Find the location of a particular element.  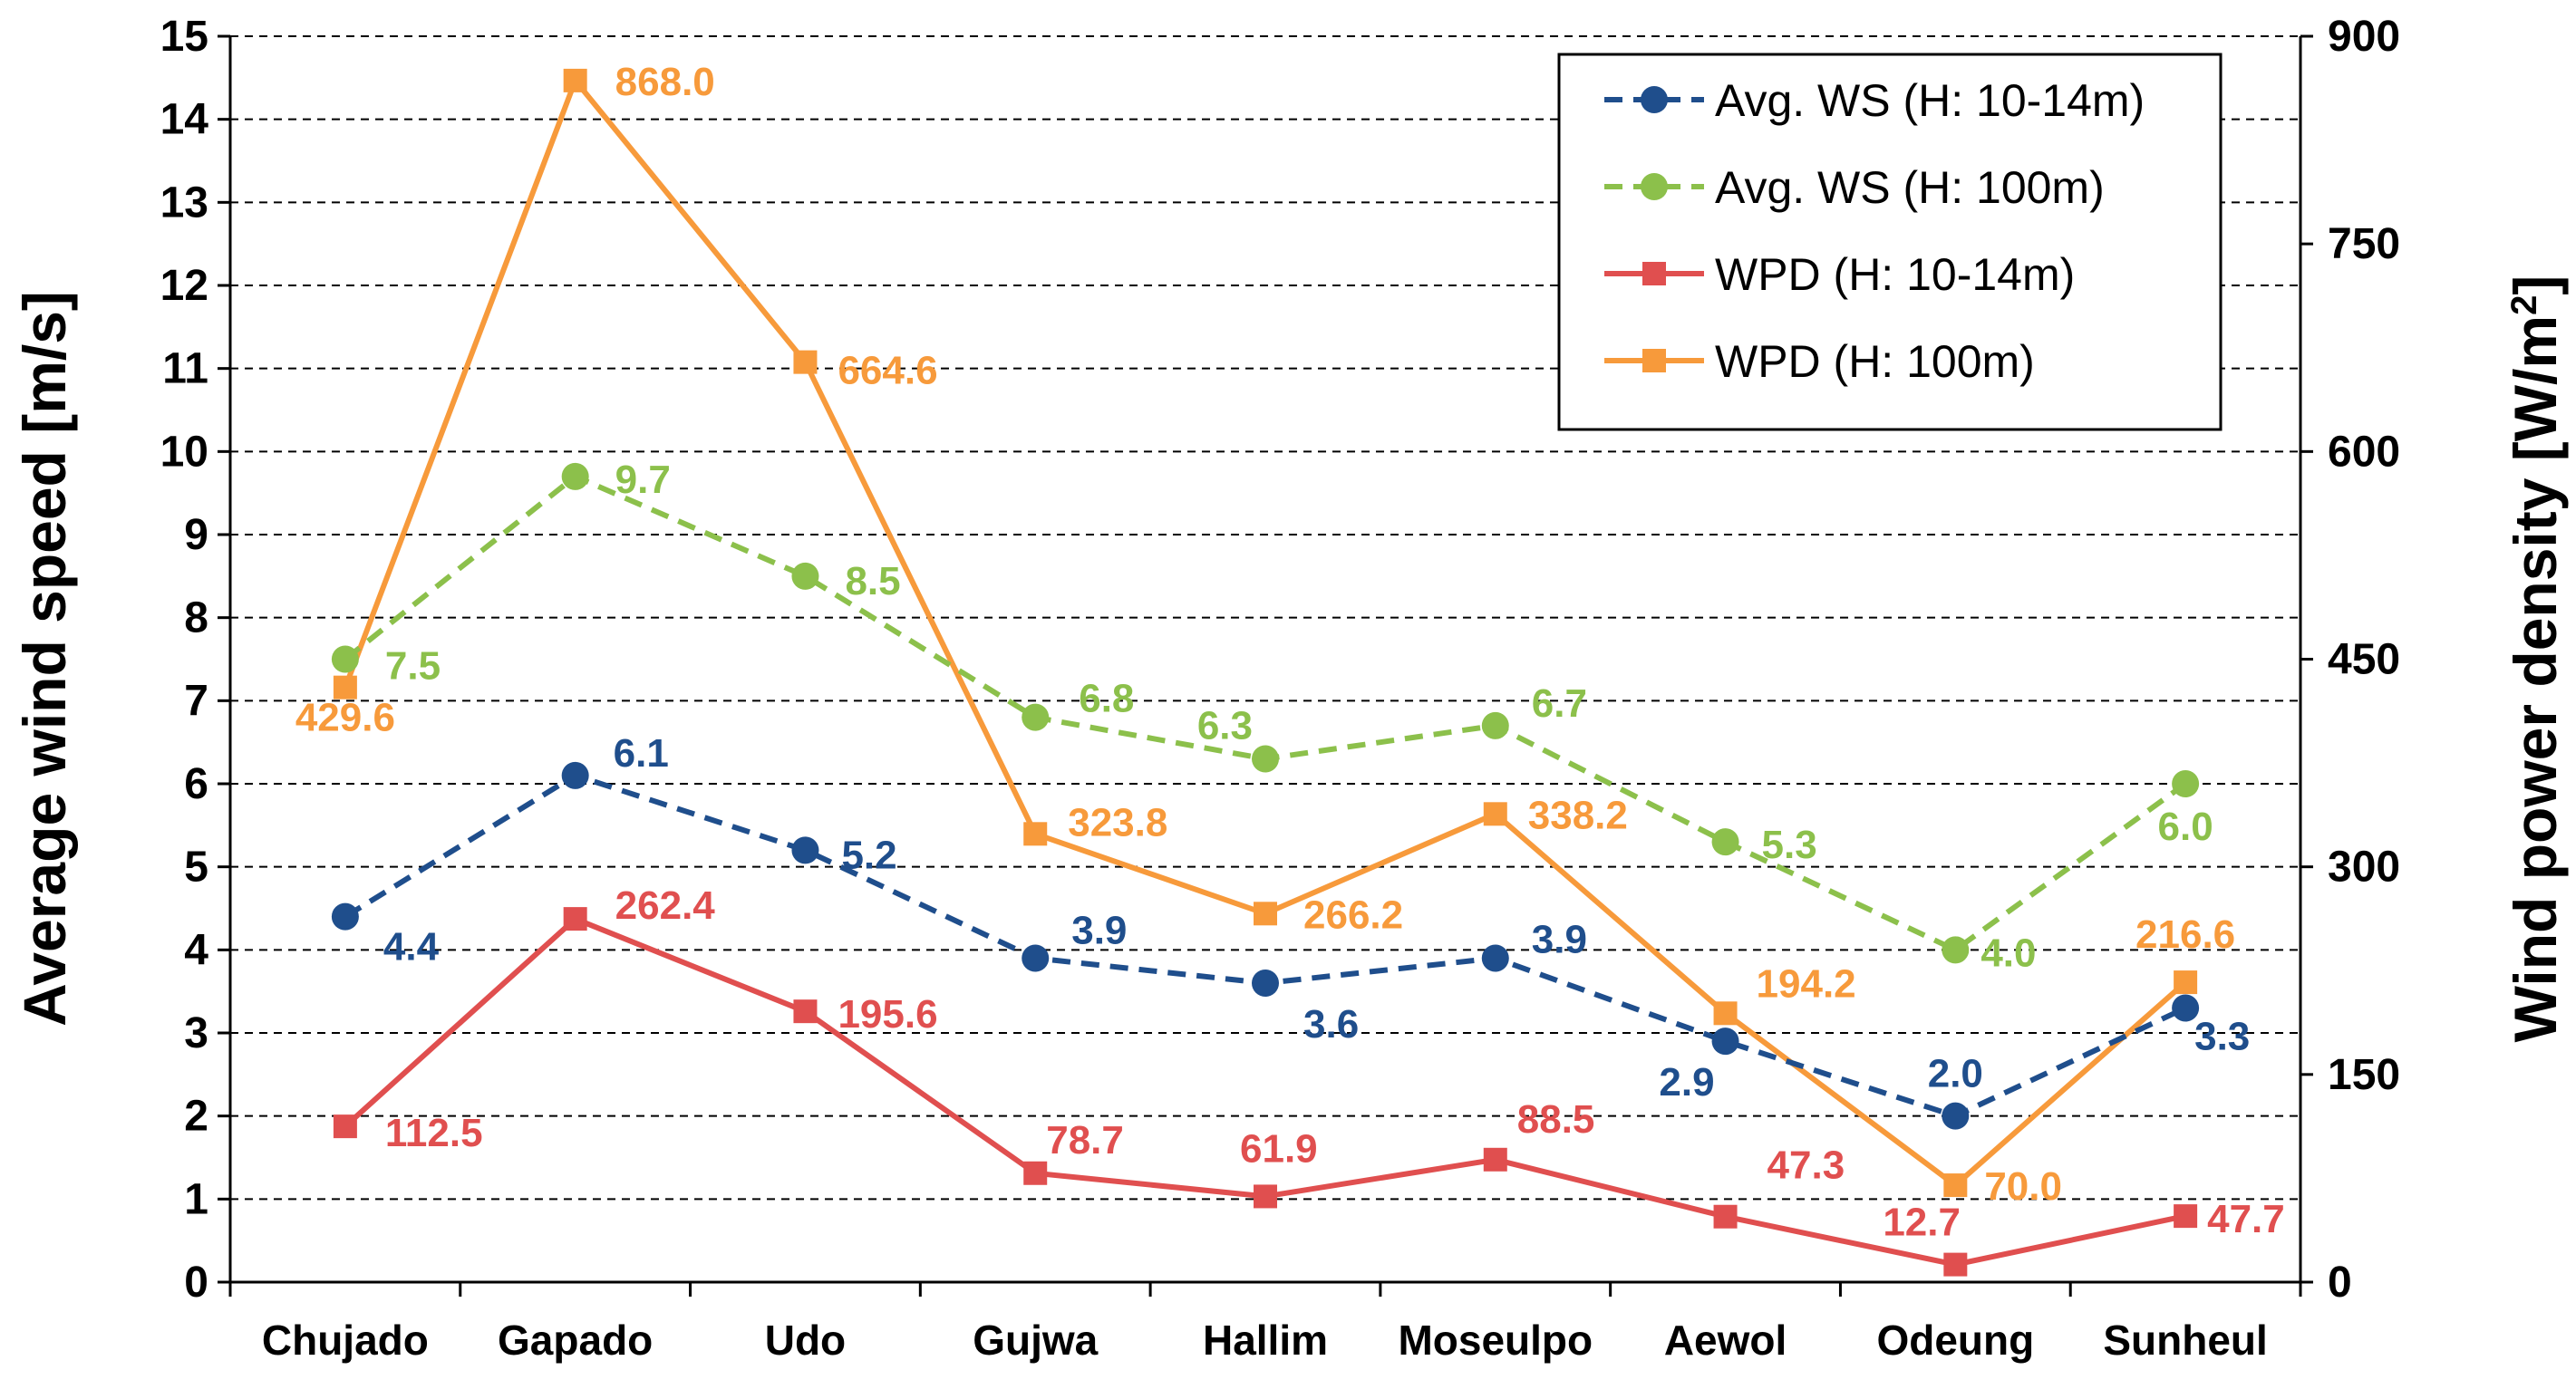

legend-label-wpd-h-10-14m: WPD (H: 10-14m) is located at coordinates (1895, 274).